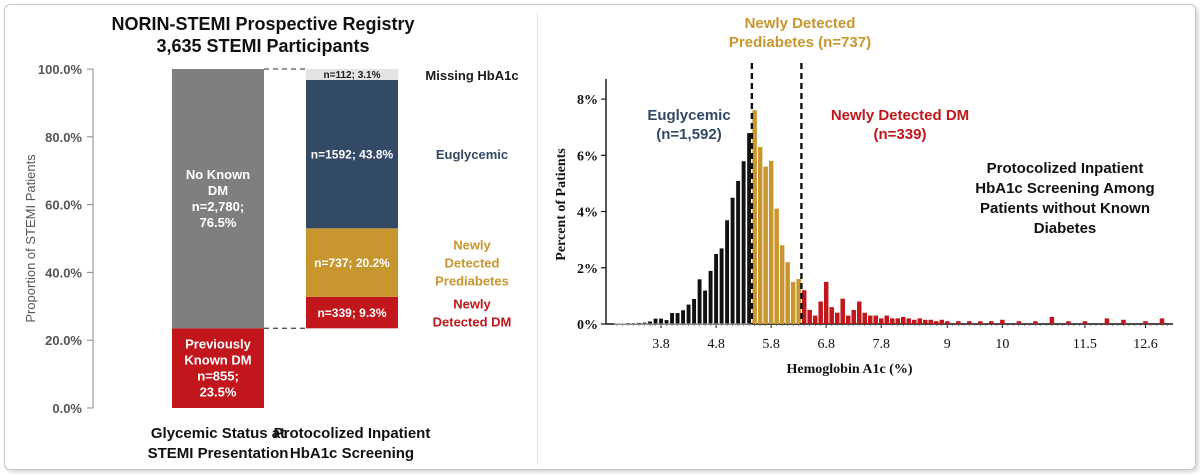 The width and height of the screenshot is (1200, 474). Describe the element at coordinates (218, 174) in the screenshot. I see `segment-label-no-known-dm: No Known` at that location.